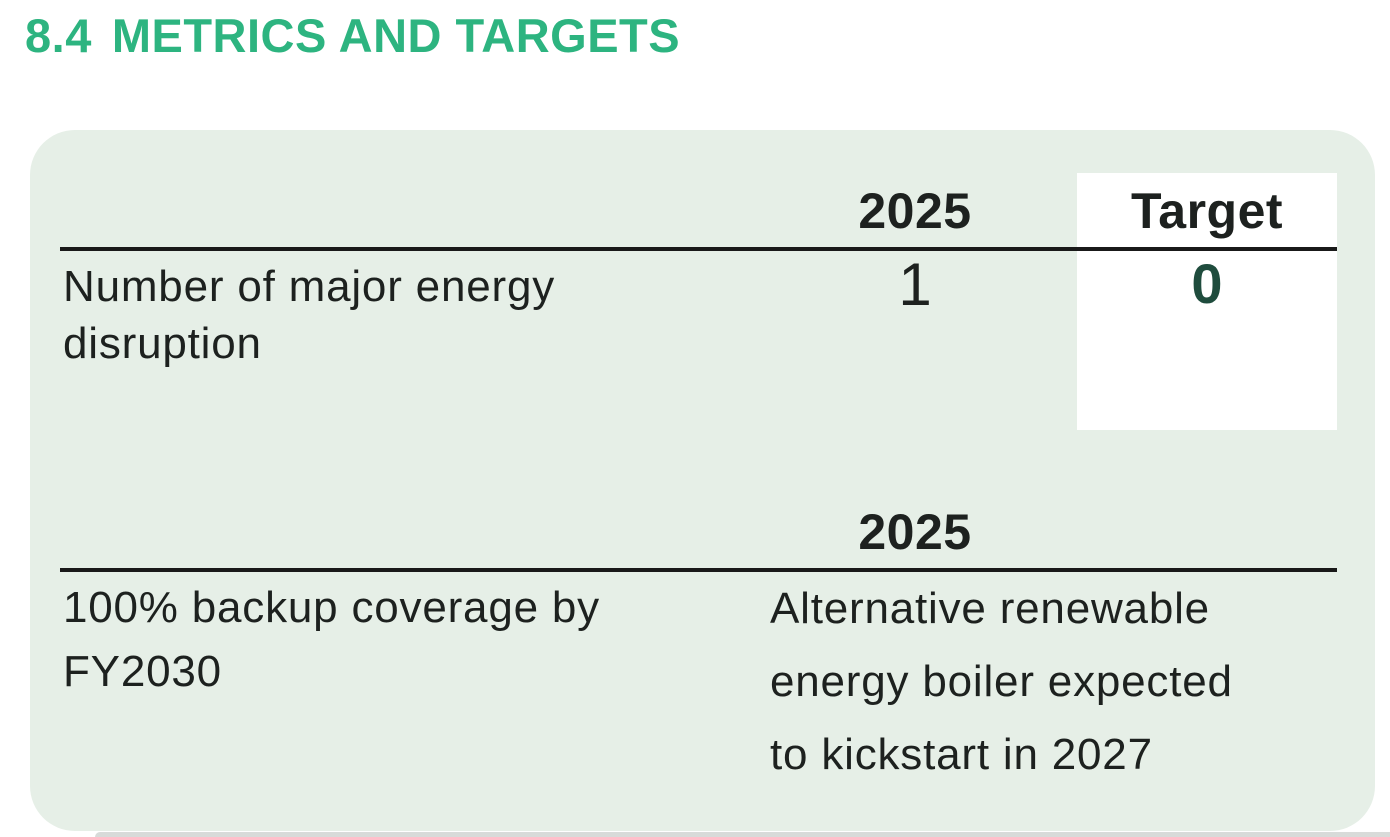  I want to click on next-panel-edge, so click(742, 834).